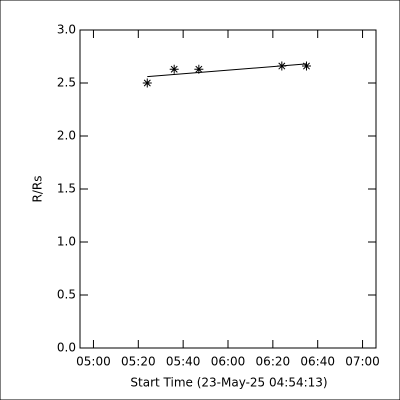 This screenshot has height=400, width=400. Describe the element at coordinates (273, 362) in the screenshot. I see `x-tick-label: 06:20` at that location.